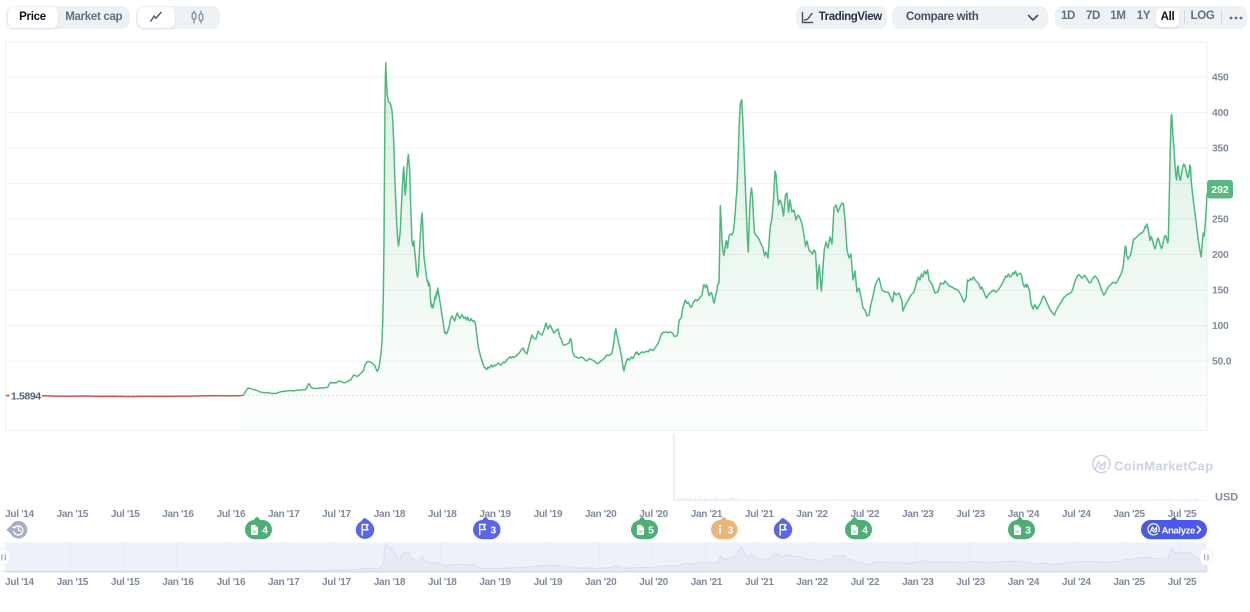 This screenshot has width=1250, height=612. I want to click on svg-text: 350, so click(1220, 149).